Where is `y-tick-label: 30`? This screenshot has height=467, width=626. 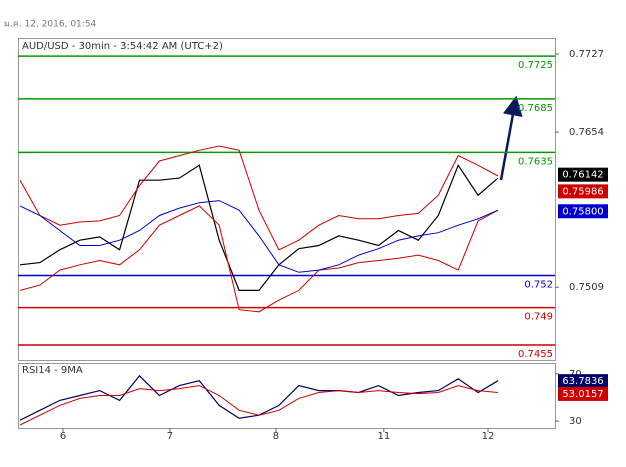
y-tick-label: 30 is located at coordinates (575, 421).